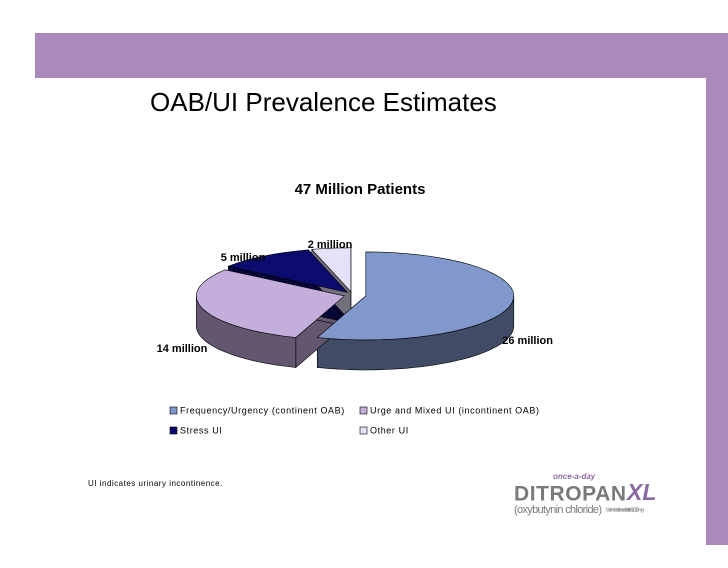 The width and height of the screenshot is (728, 568). What do you see at coordinates (182, 349) in the screenshot?
I see `data-label: 14 million` at bounding box center [182, 349].